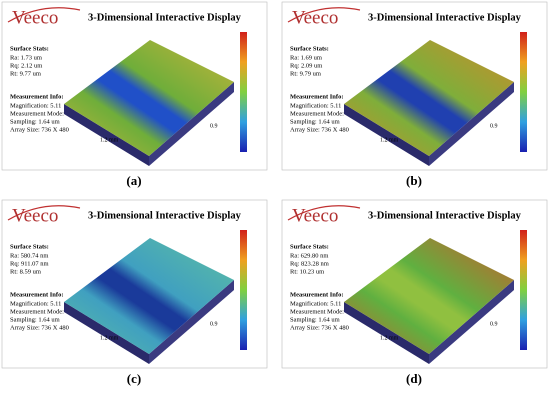 The width and height of the screenshot is (550, 393). Describe the element at coordinates (414, 378) in the screenshot. I see `panel-label: (d)` at that location.